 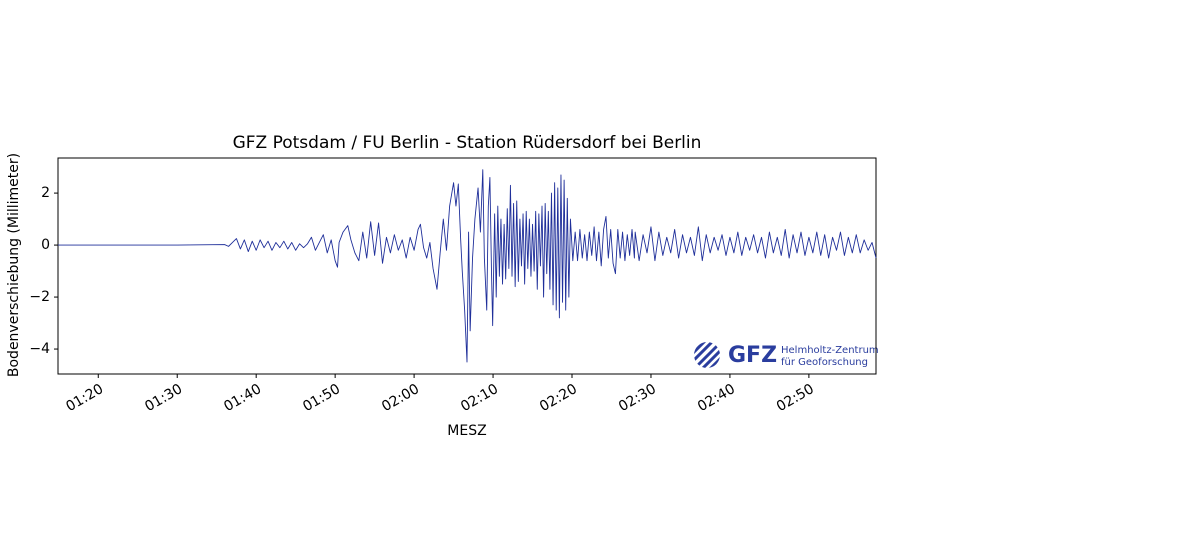 What do you see at coordinates (39, 297) in the screenshot?
I see `y-tick-label: −2` at bounding box center [39, 297].